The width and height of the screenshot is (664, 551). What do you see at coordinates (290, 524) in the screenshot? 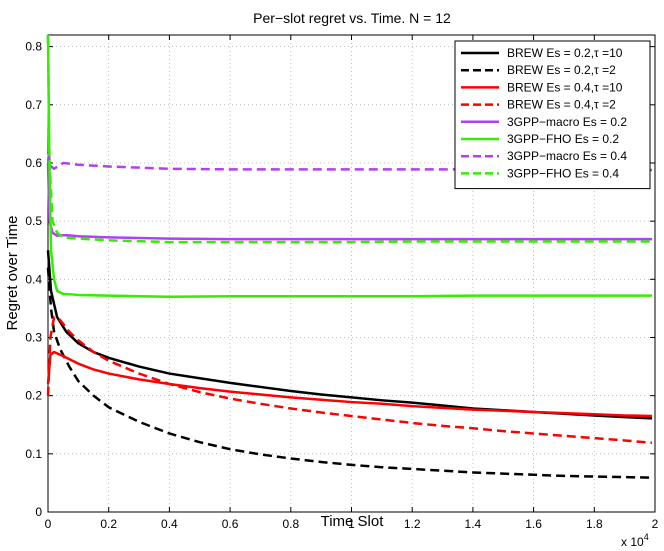
I see `x-tick-label: 0.8` at bounding box center [290, 524].